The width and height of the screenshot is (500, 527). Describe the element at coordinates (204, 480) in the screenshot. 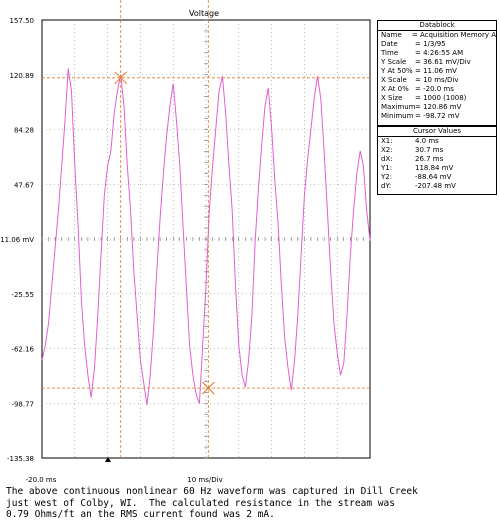

I see `x-axis-label: 10 ms/Div` at that location.